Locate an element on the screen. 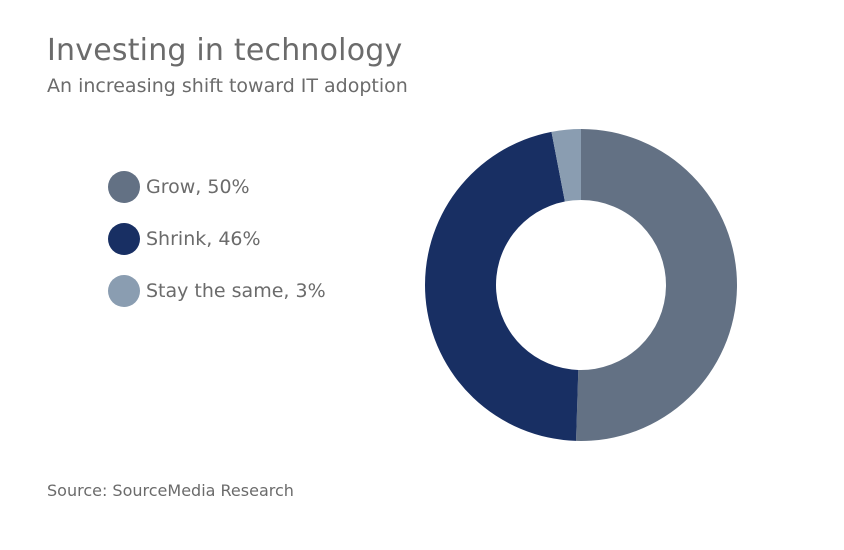 The image size is (844, 550). legend-item-shrink: Shrink, 46% is located at coordinates (217, 239).